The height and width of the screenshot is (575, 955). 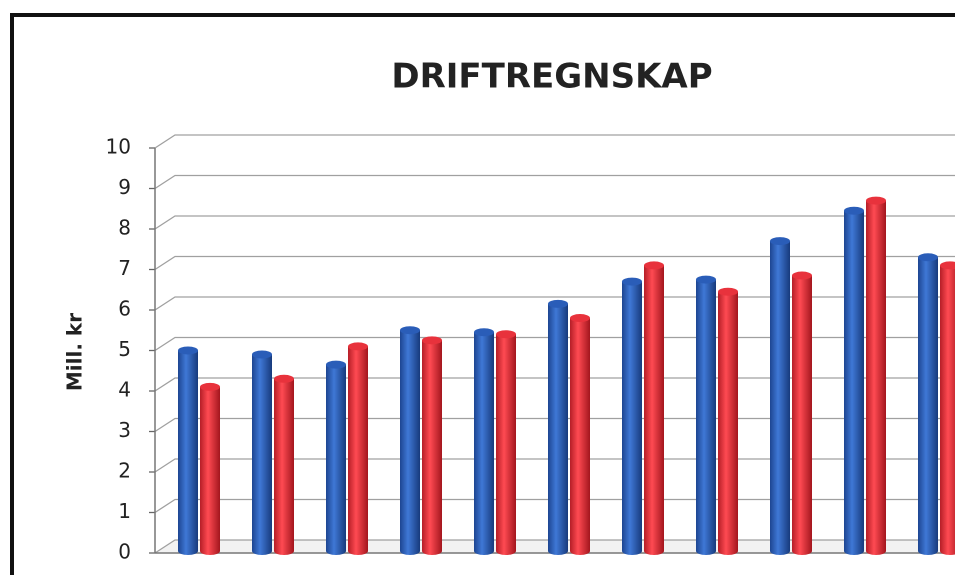 I want to click on y-tick-label: 4, so click(x=124, y=390).